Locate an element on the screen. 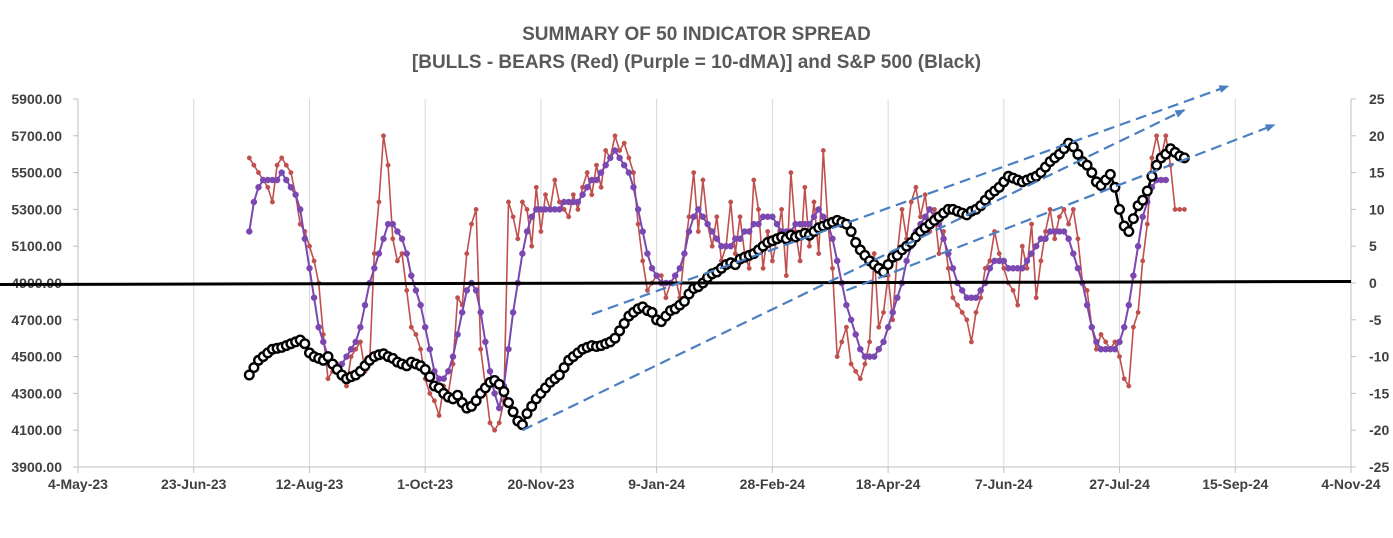 The height and width of the screenshot is (538, 1393). y-left-tick-label: 4300.00 is located at coordinates (36, 393).